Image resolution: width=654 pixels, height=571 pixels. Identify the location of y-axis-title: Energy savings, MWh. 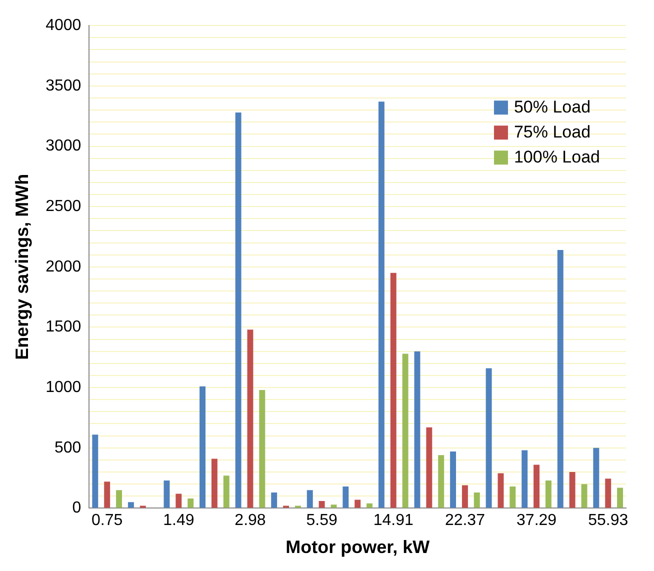
(22, 267).